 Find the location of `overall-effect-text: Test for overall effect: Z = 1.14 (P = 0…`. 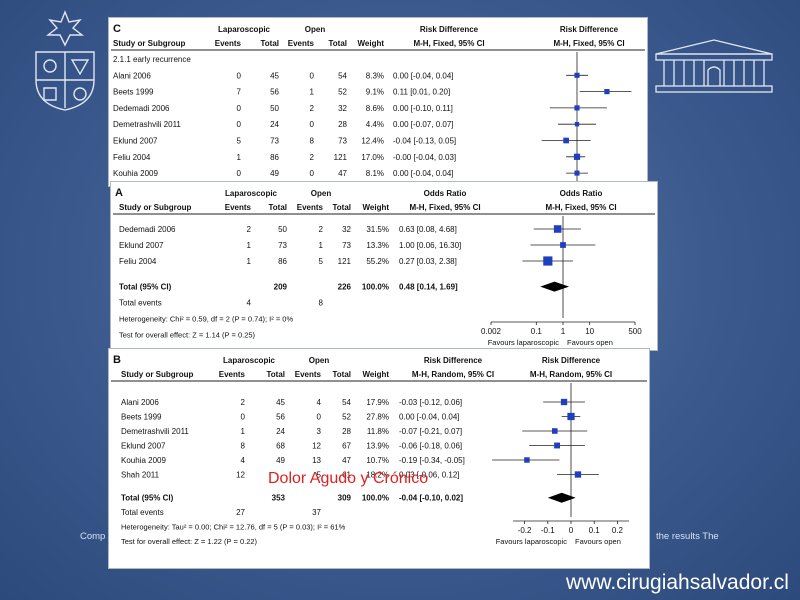

overall-effect-text: Test for overall effect: Z = 1.14 (P = 0… is located at coordinates (187, 335).